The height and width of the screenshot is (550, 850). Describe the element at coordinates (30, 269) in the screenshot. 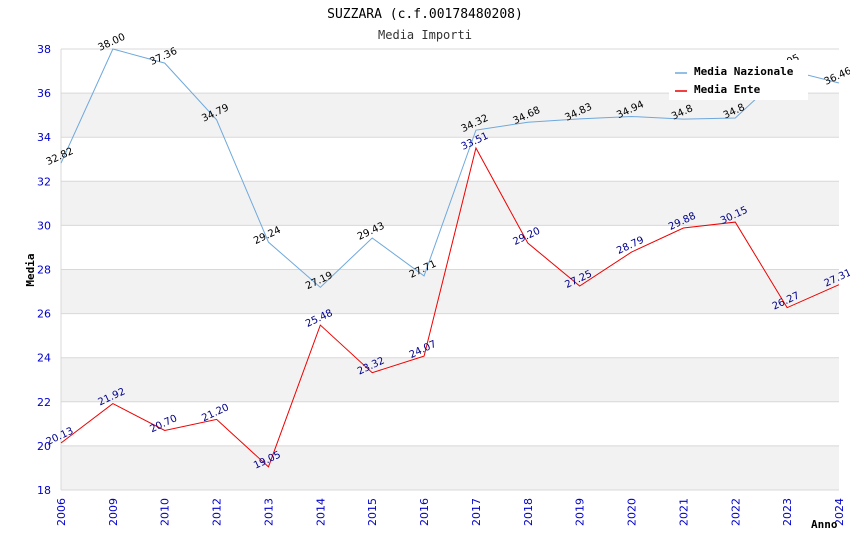

I see `y-axis-label: Media` at that location.